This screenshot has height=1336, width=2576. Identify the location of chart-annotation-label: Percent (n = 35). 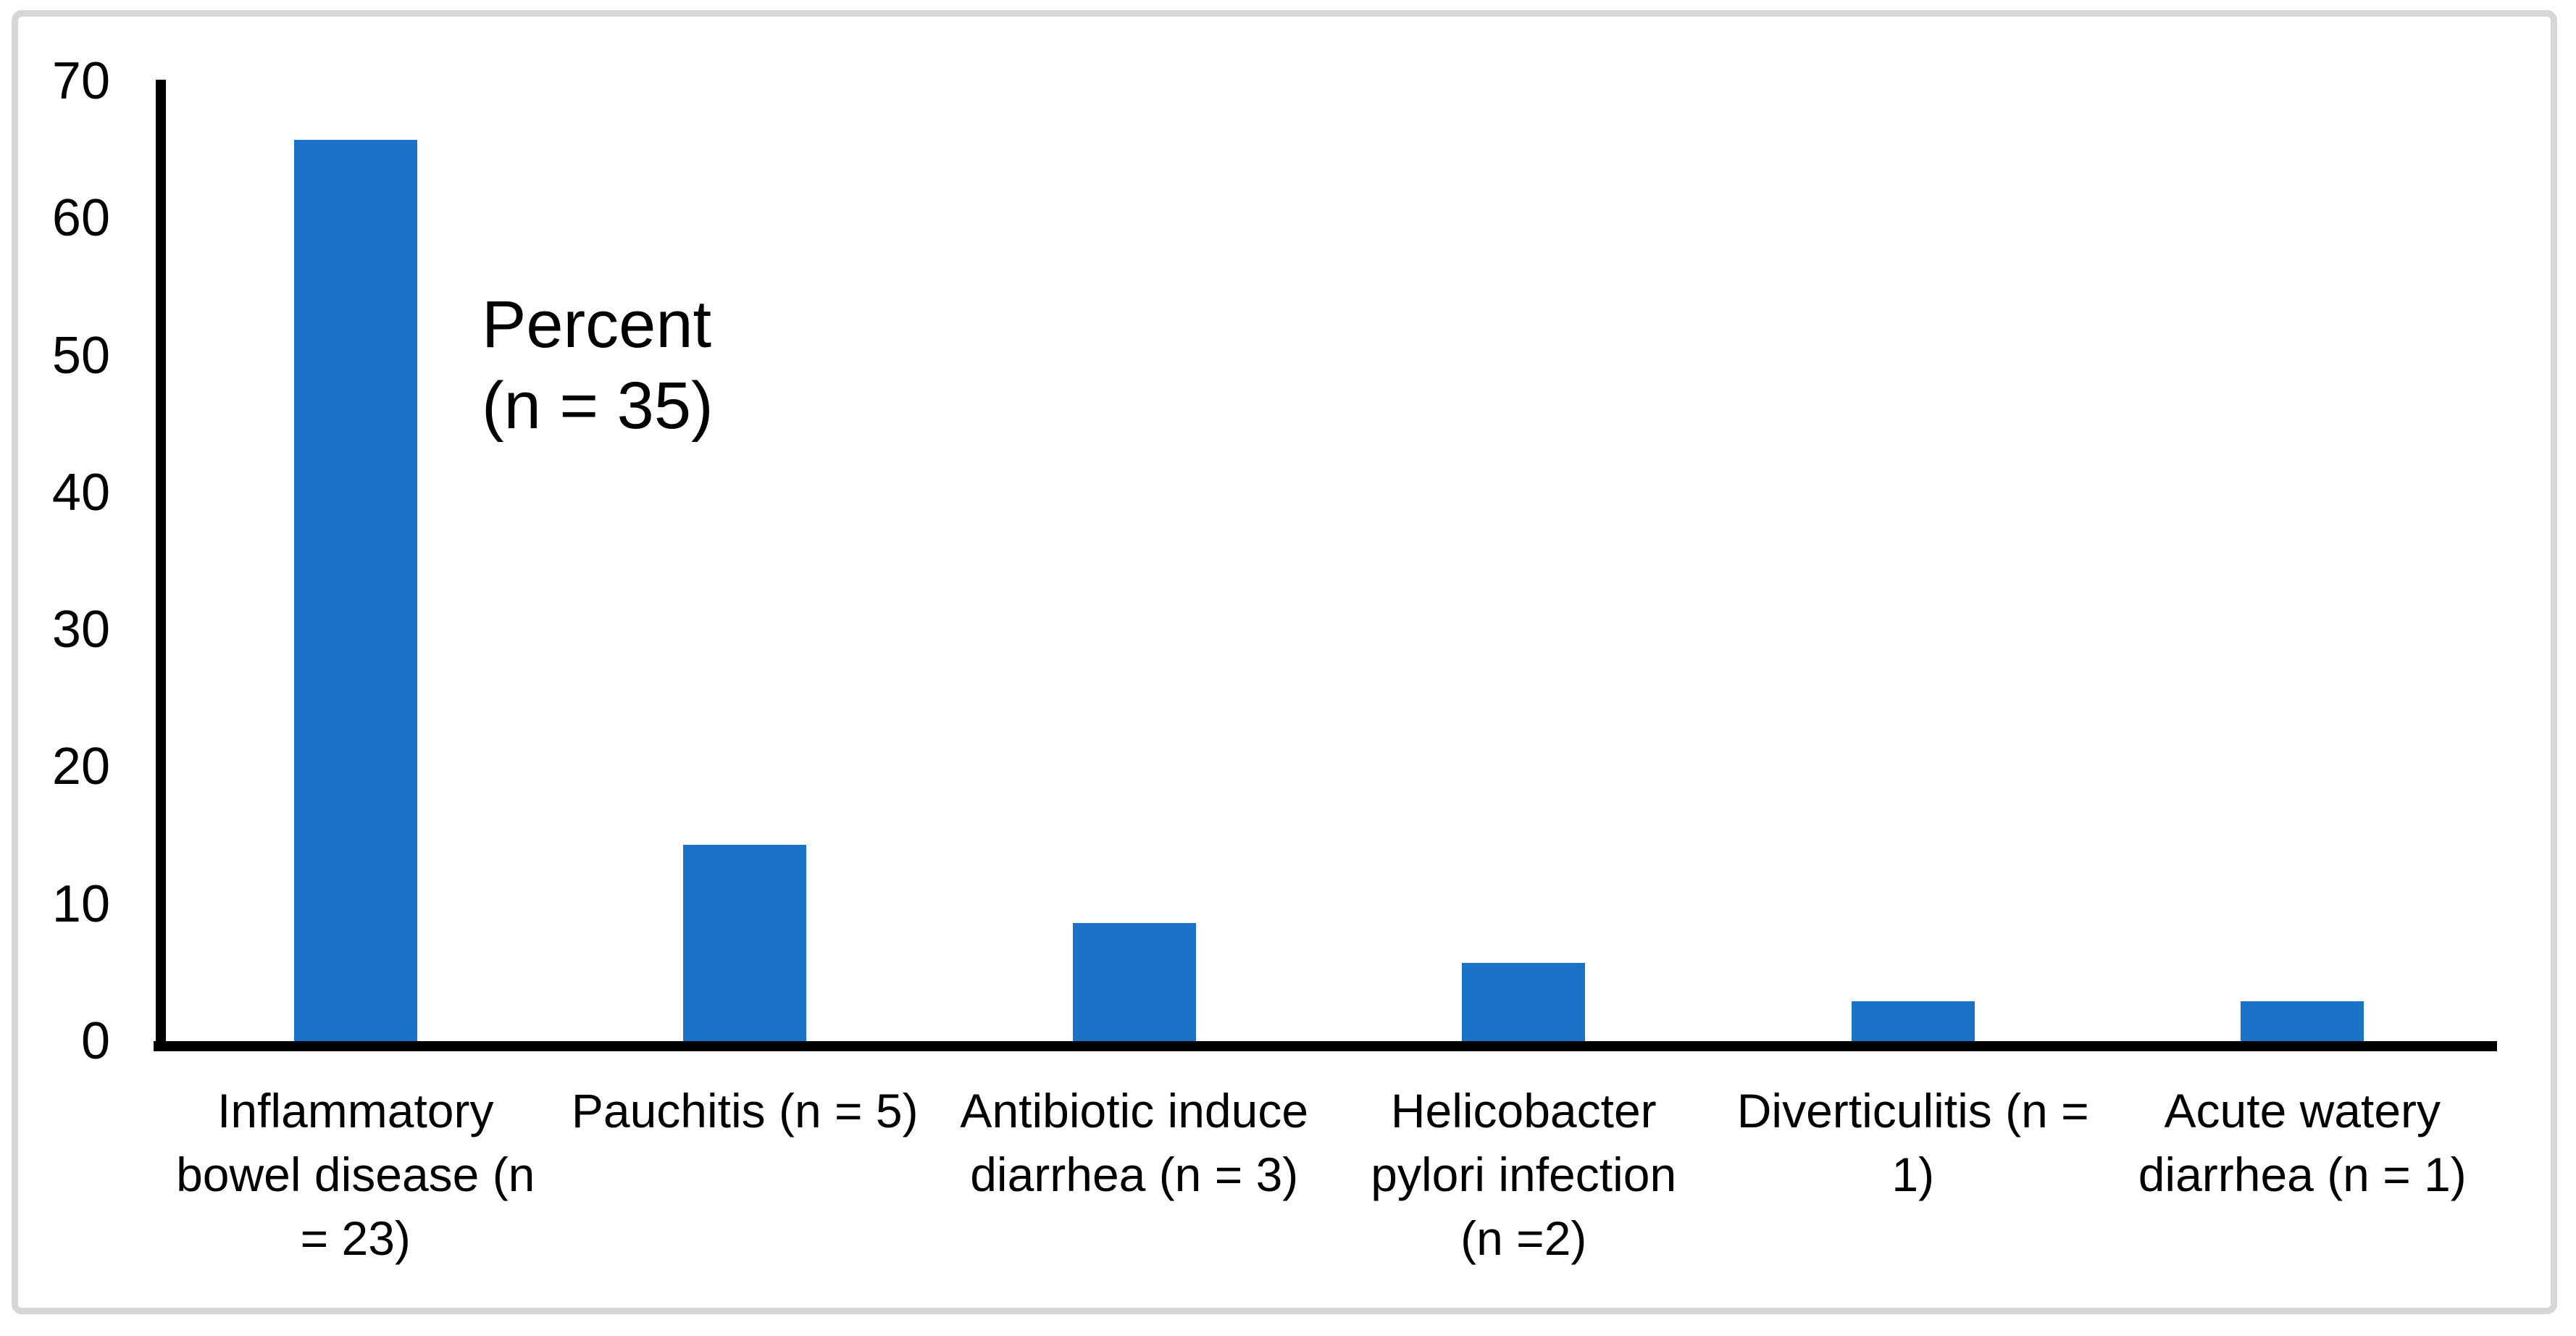
(598, 365).